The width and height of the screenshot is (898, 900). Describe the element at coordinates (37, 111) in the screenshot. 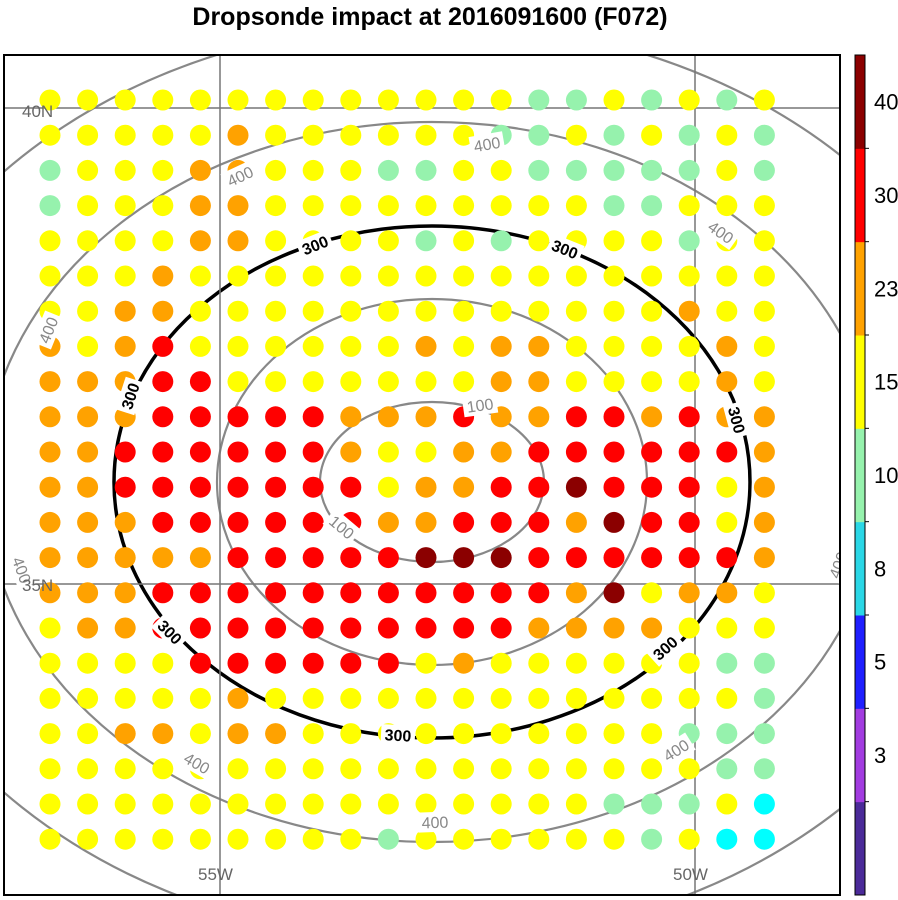

I see `lat-label-40n: 40N` at that location.